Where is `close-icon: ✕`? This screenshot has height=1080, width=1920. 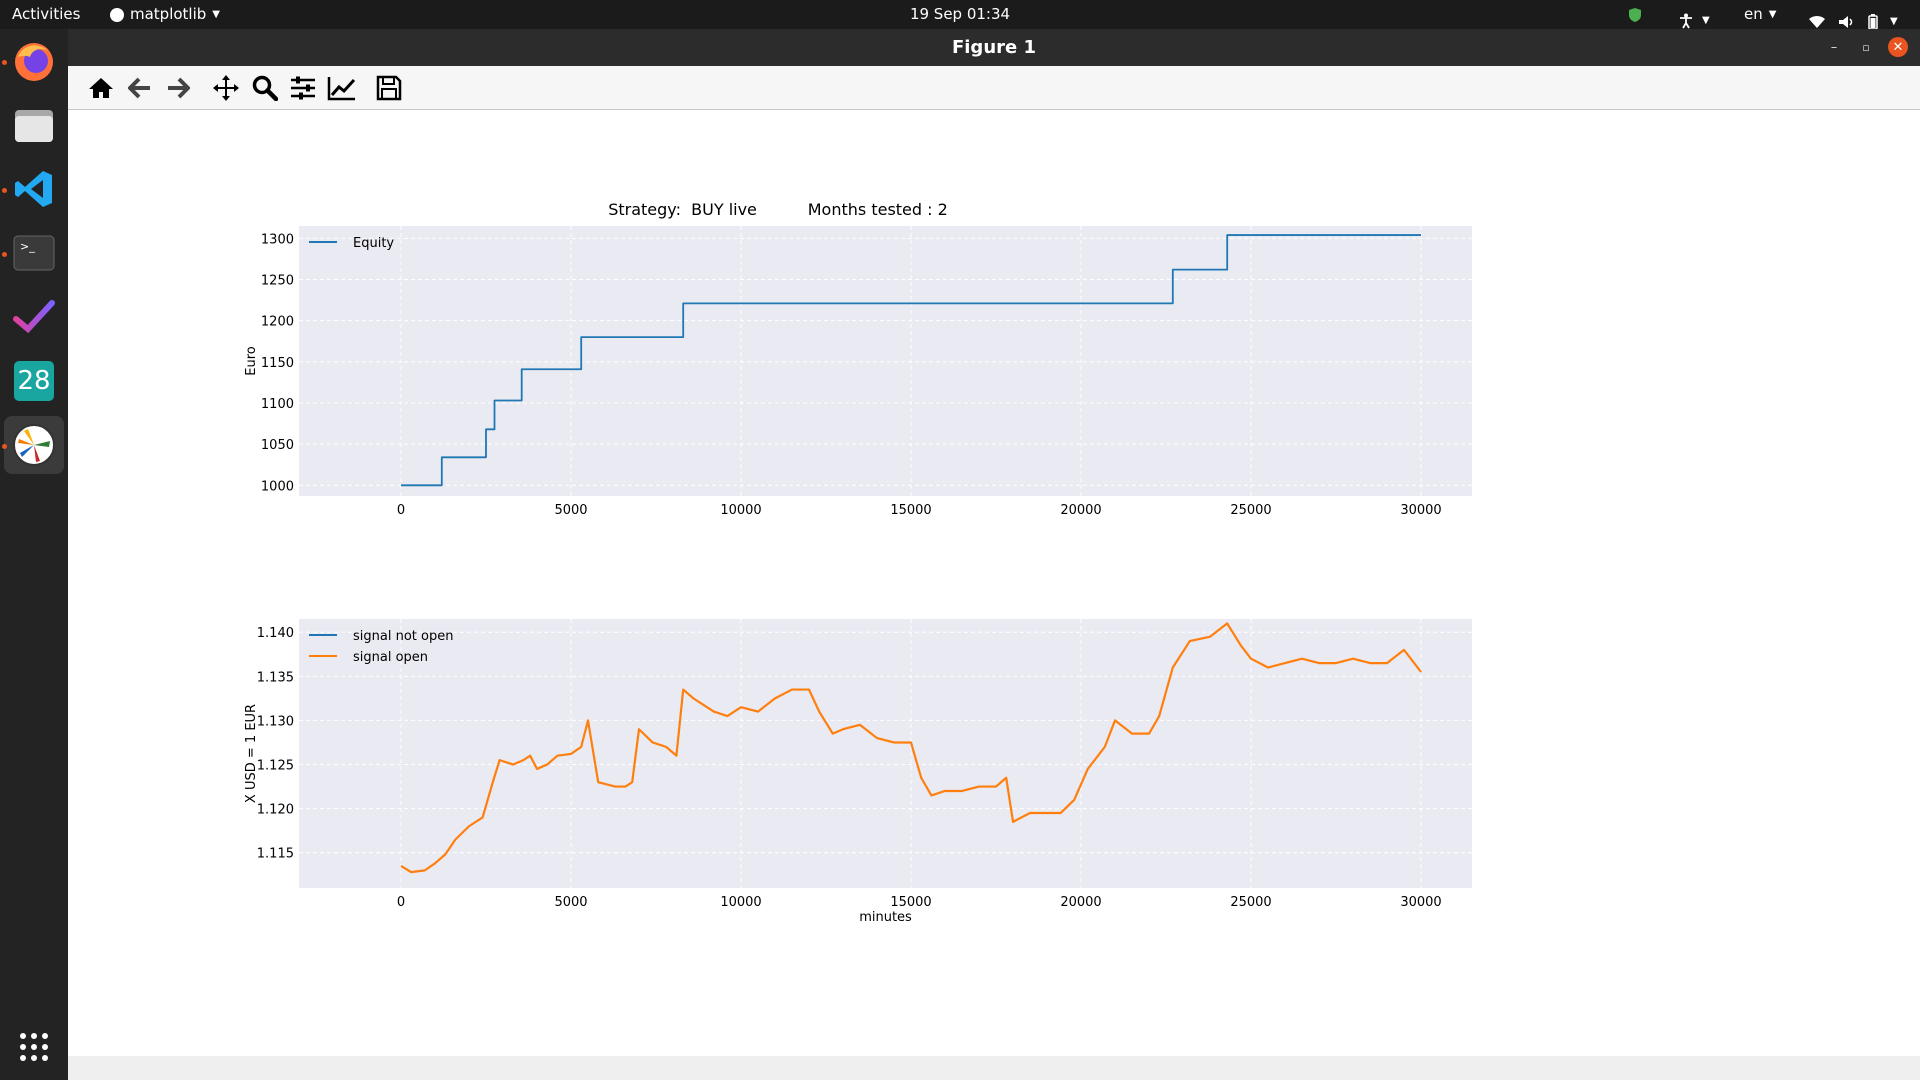
close-icon: ✕ is located at coordinates (1898, 47).